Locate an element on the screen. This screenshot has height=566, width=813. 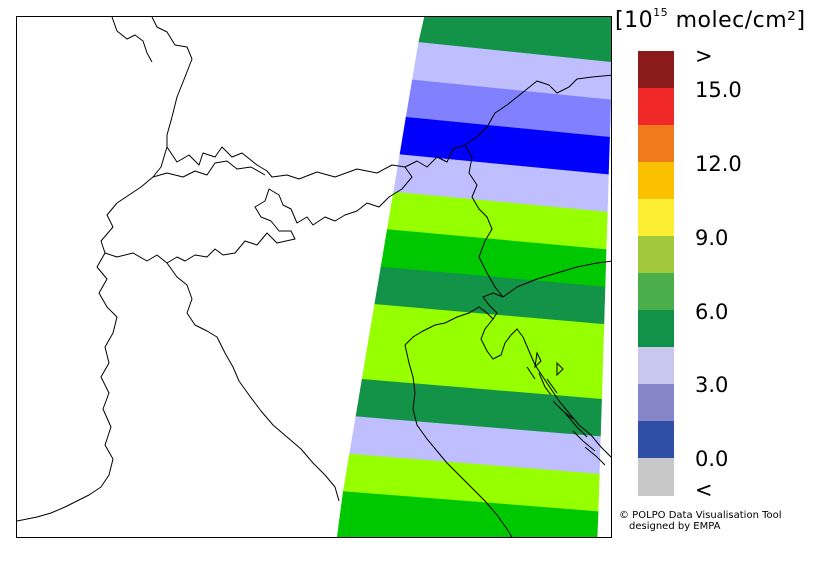
coast-croatia is located at coordinates (566, 397).